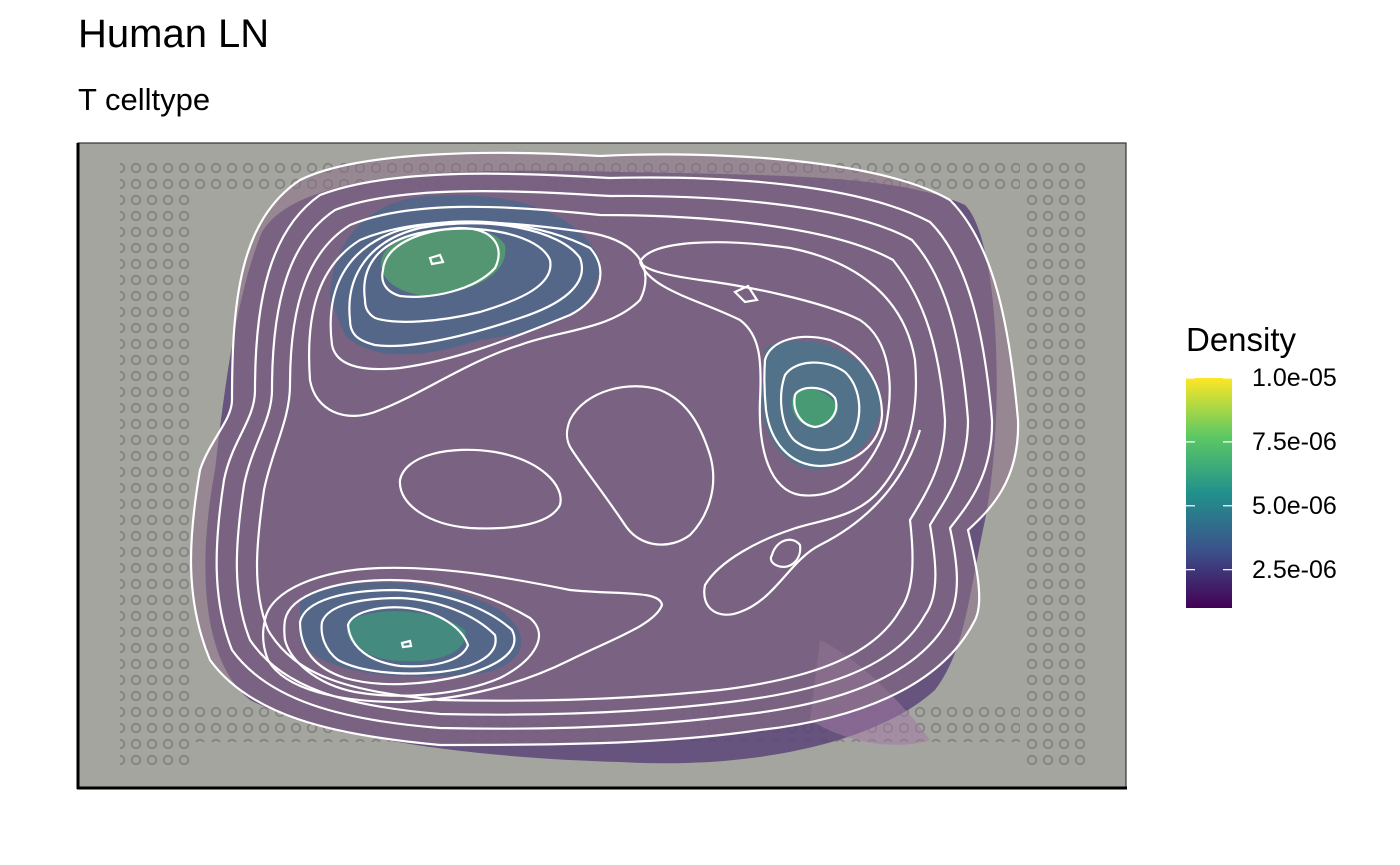  What do you see at coordinates (1294, 569) in the screenshot?
I see `legend-tick-label: 2.5e-06` at bounding box center [1294, 569].